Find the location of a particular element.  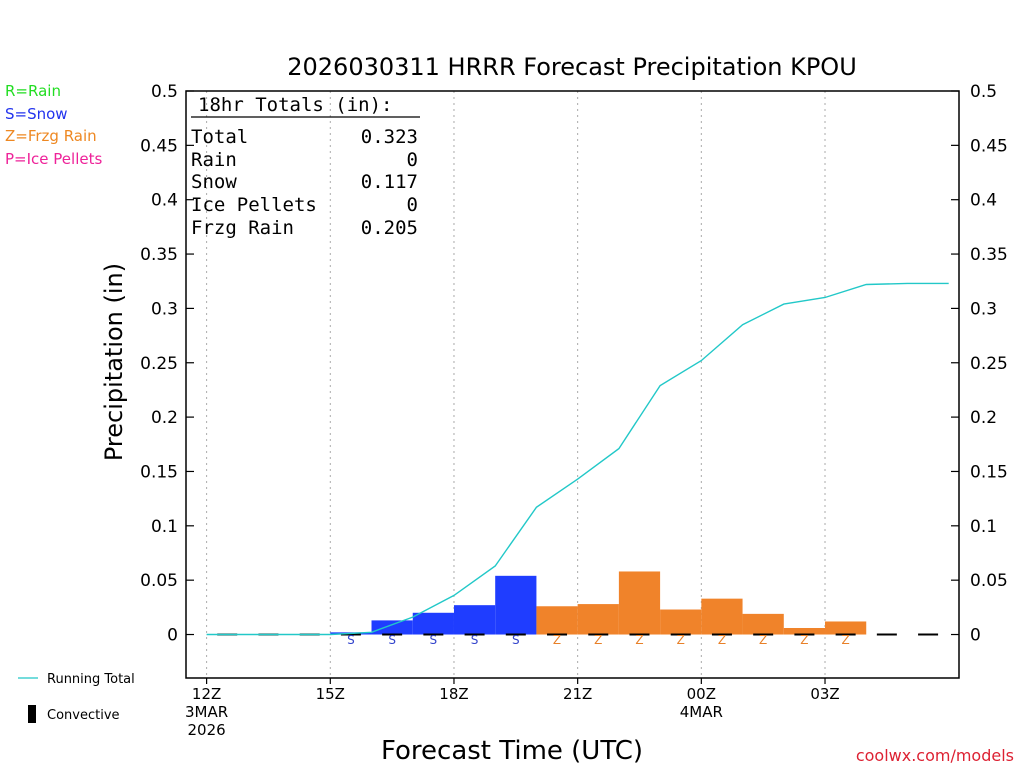

totals-label-rain: Rain is located at coordinates (214, 160).